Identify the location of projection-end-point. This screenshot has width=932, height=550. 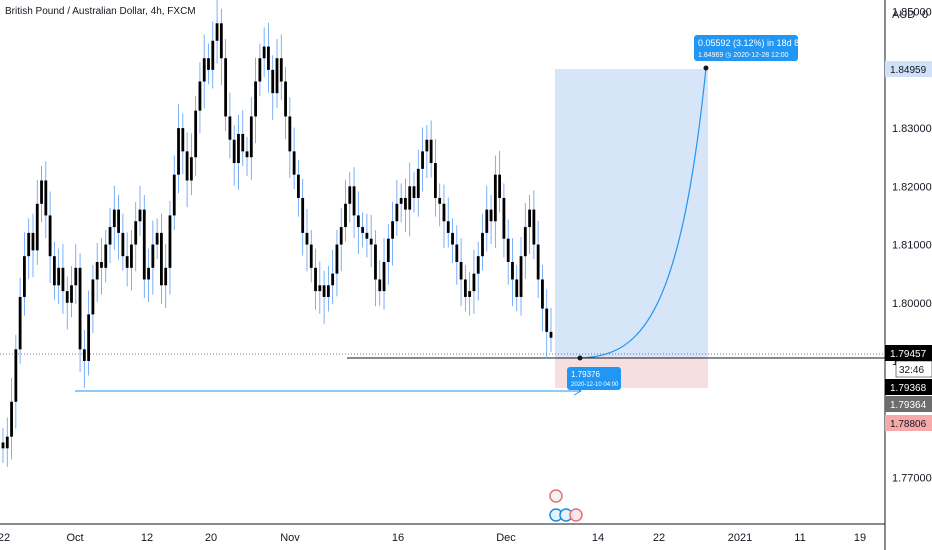
(706, 68).